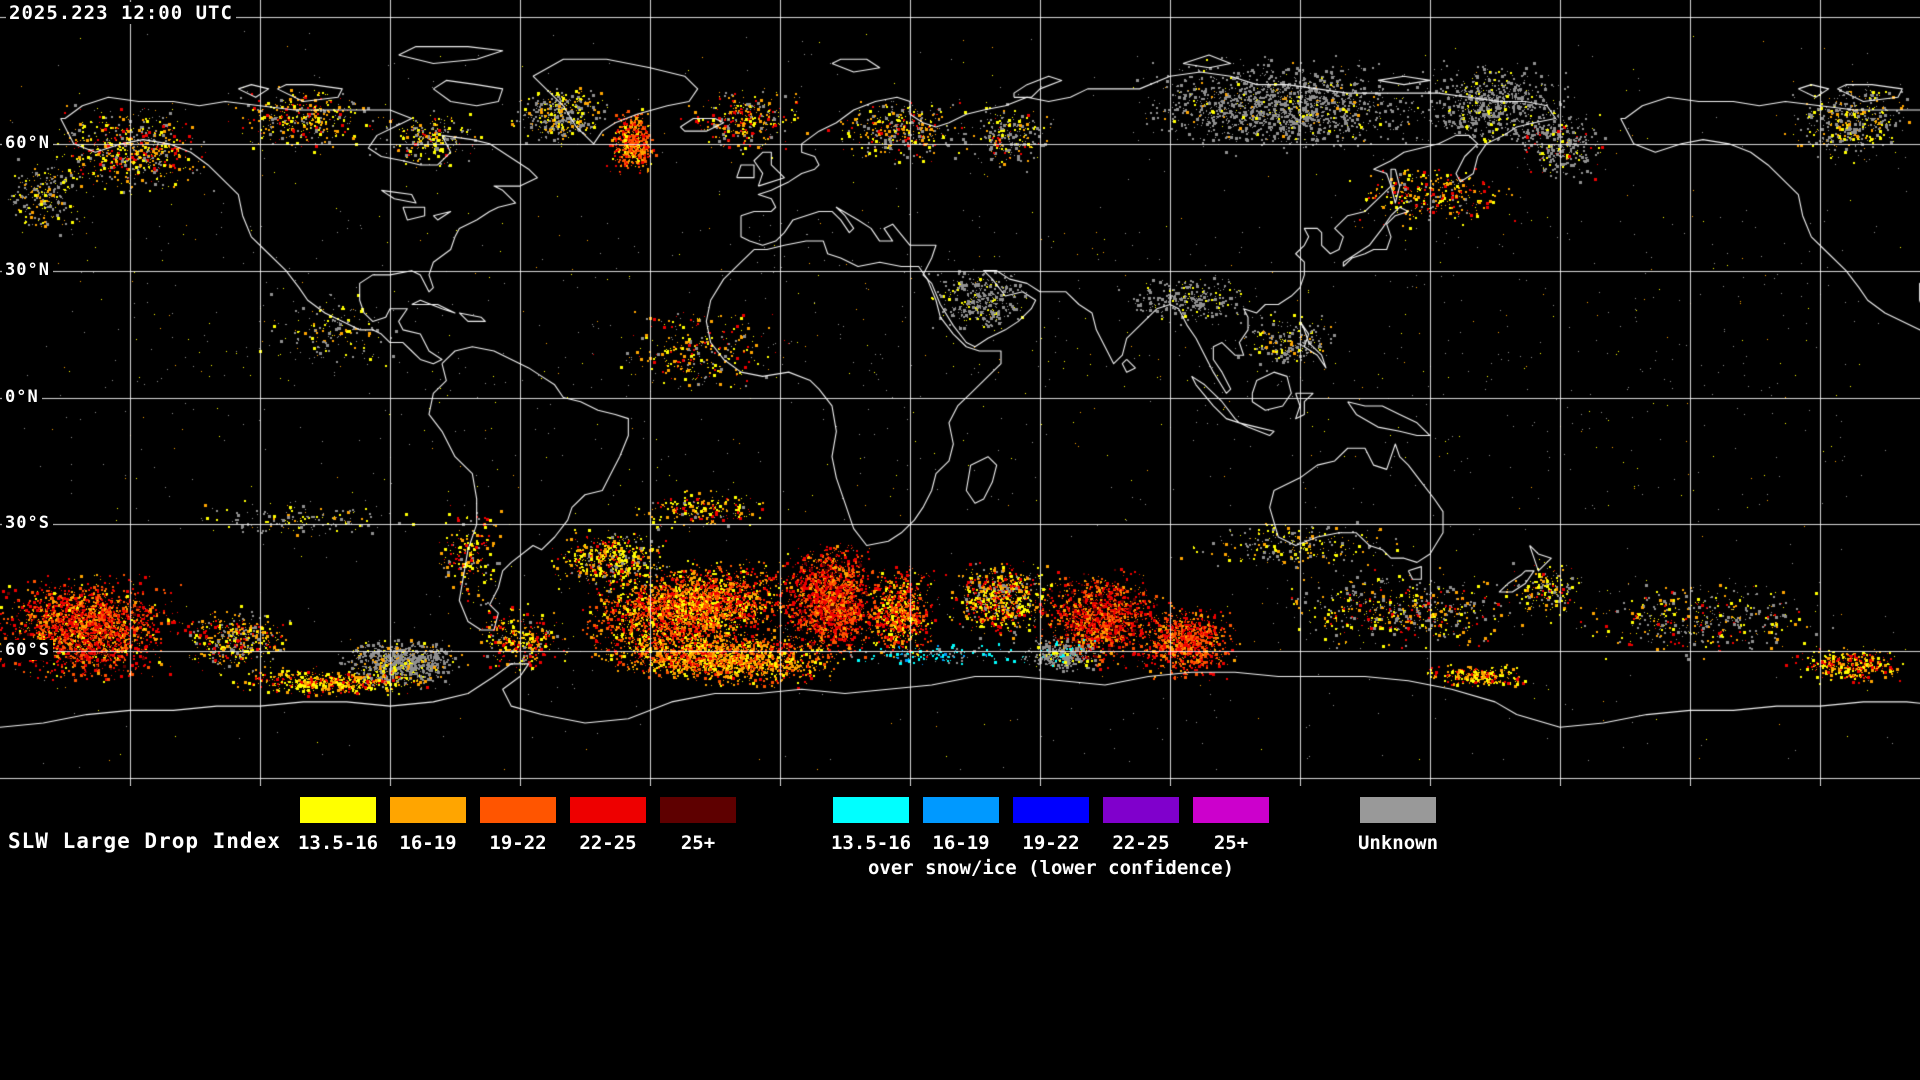  Describe the element at coordinates (144, 841) in the screenshot. I see `legend-title: SLW Large Drop Index` at that location.